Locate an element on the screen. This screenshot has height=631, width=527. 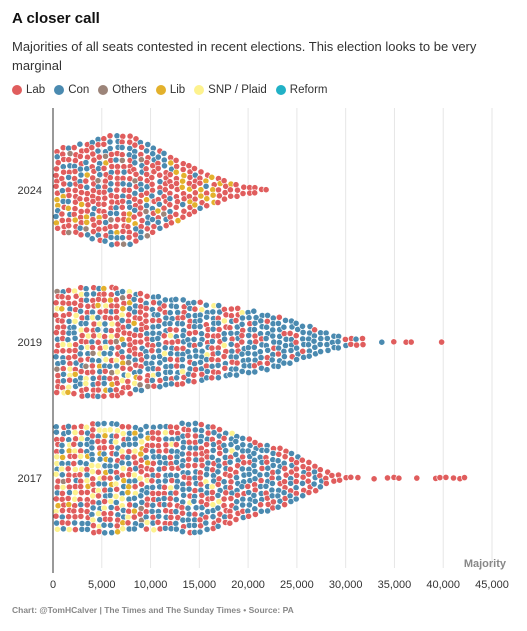
legend-item-snp-plaid: SNP / Plaid is located at coordinates (230, 90).